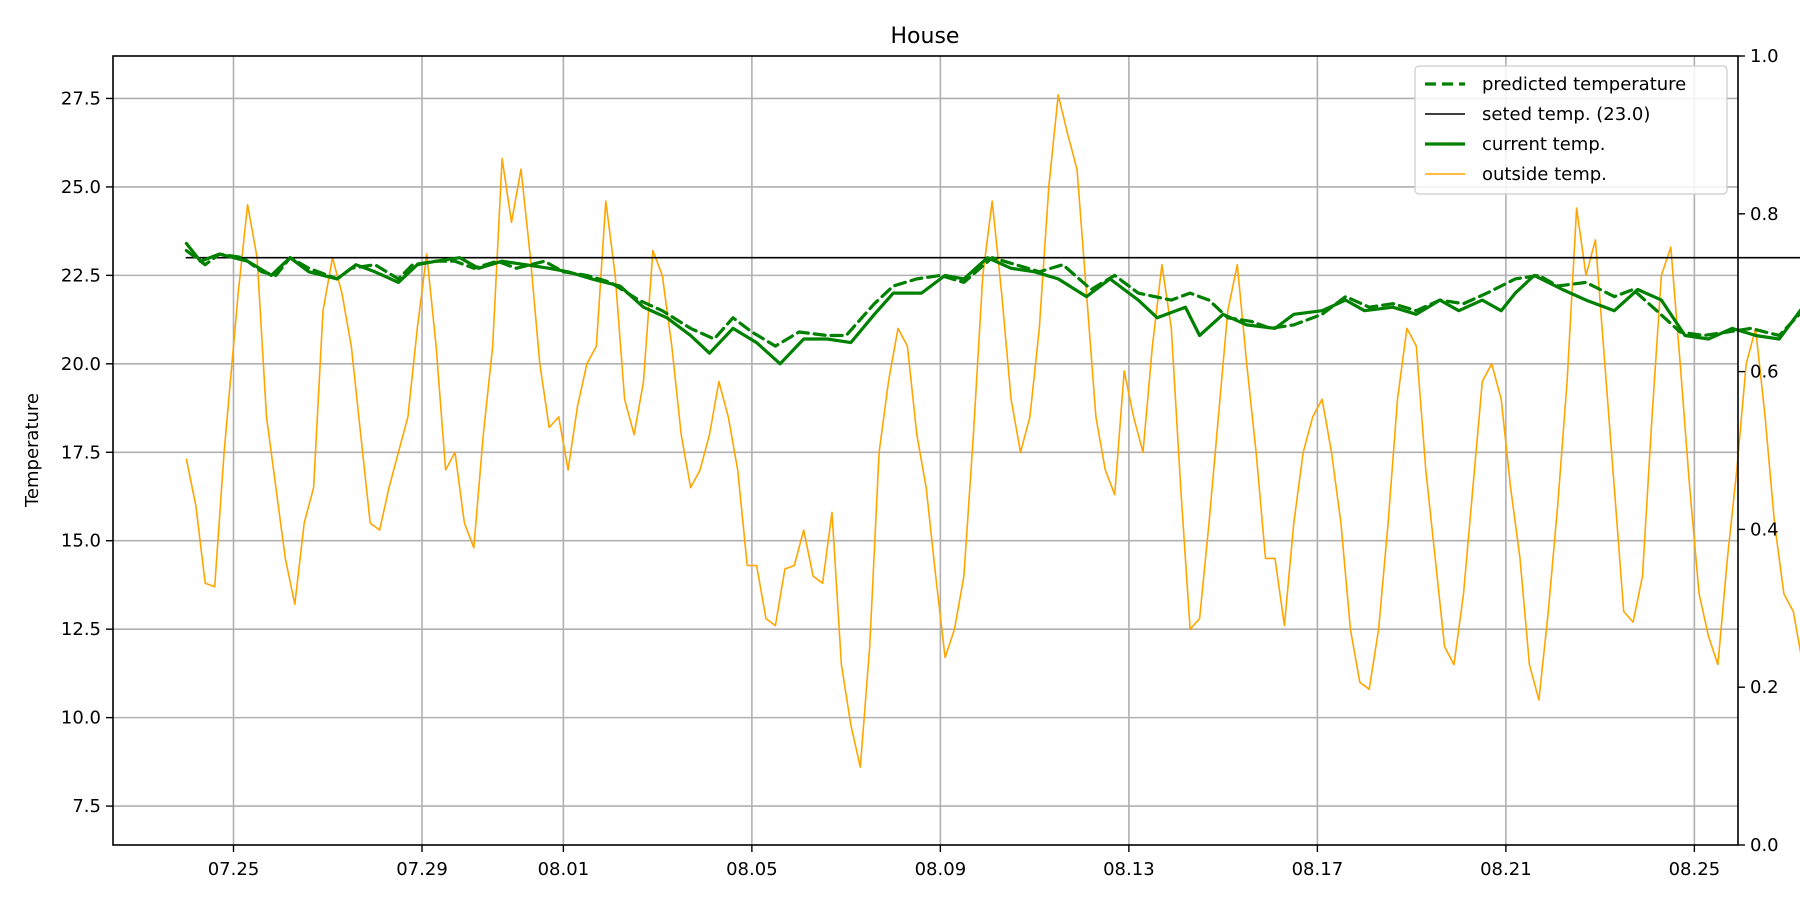 The height and width of the screenshot is (900, 1800). I want to click on legend-box, so click(1571, 130).